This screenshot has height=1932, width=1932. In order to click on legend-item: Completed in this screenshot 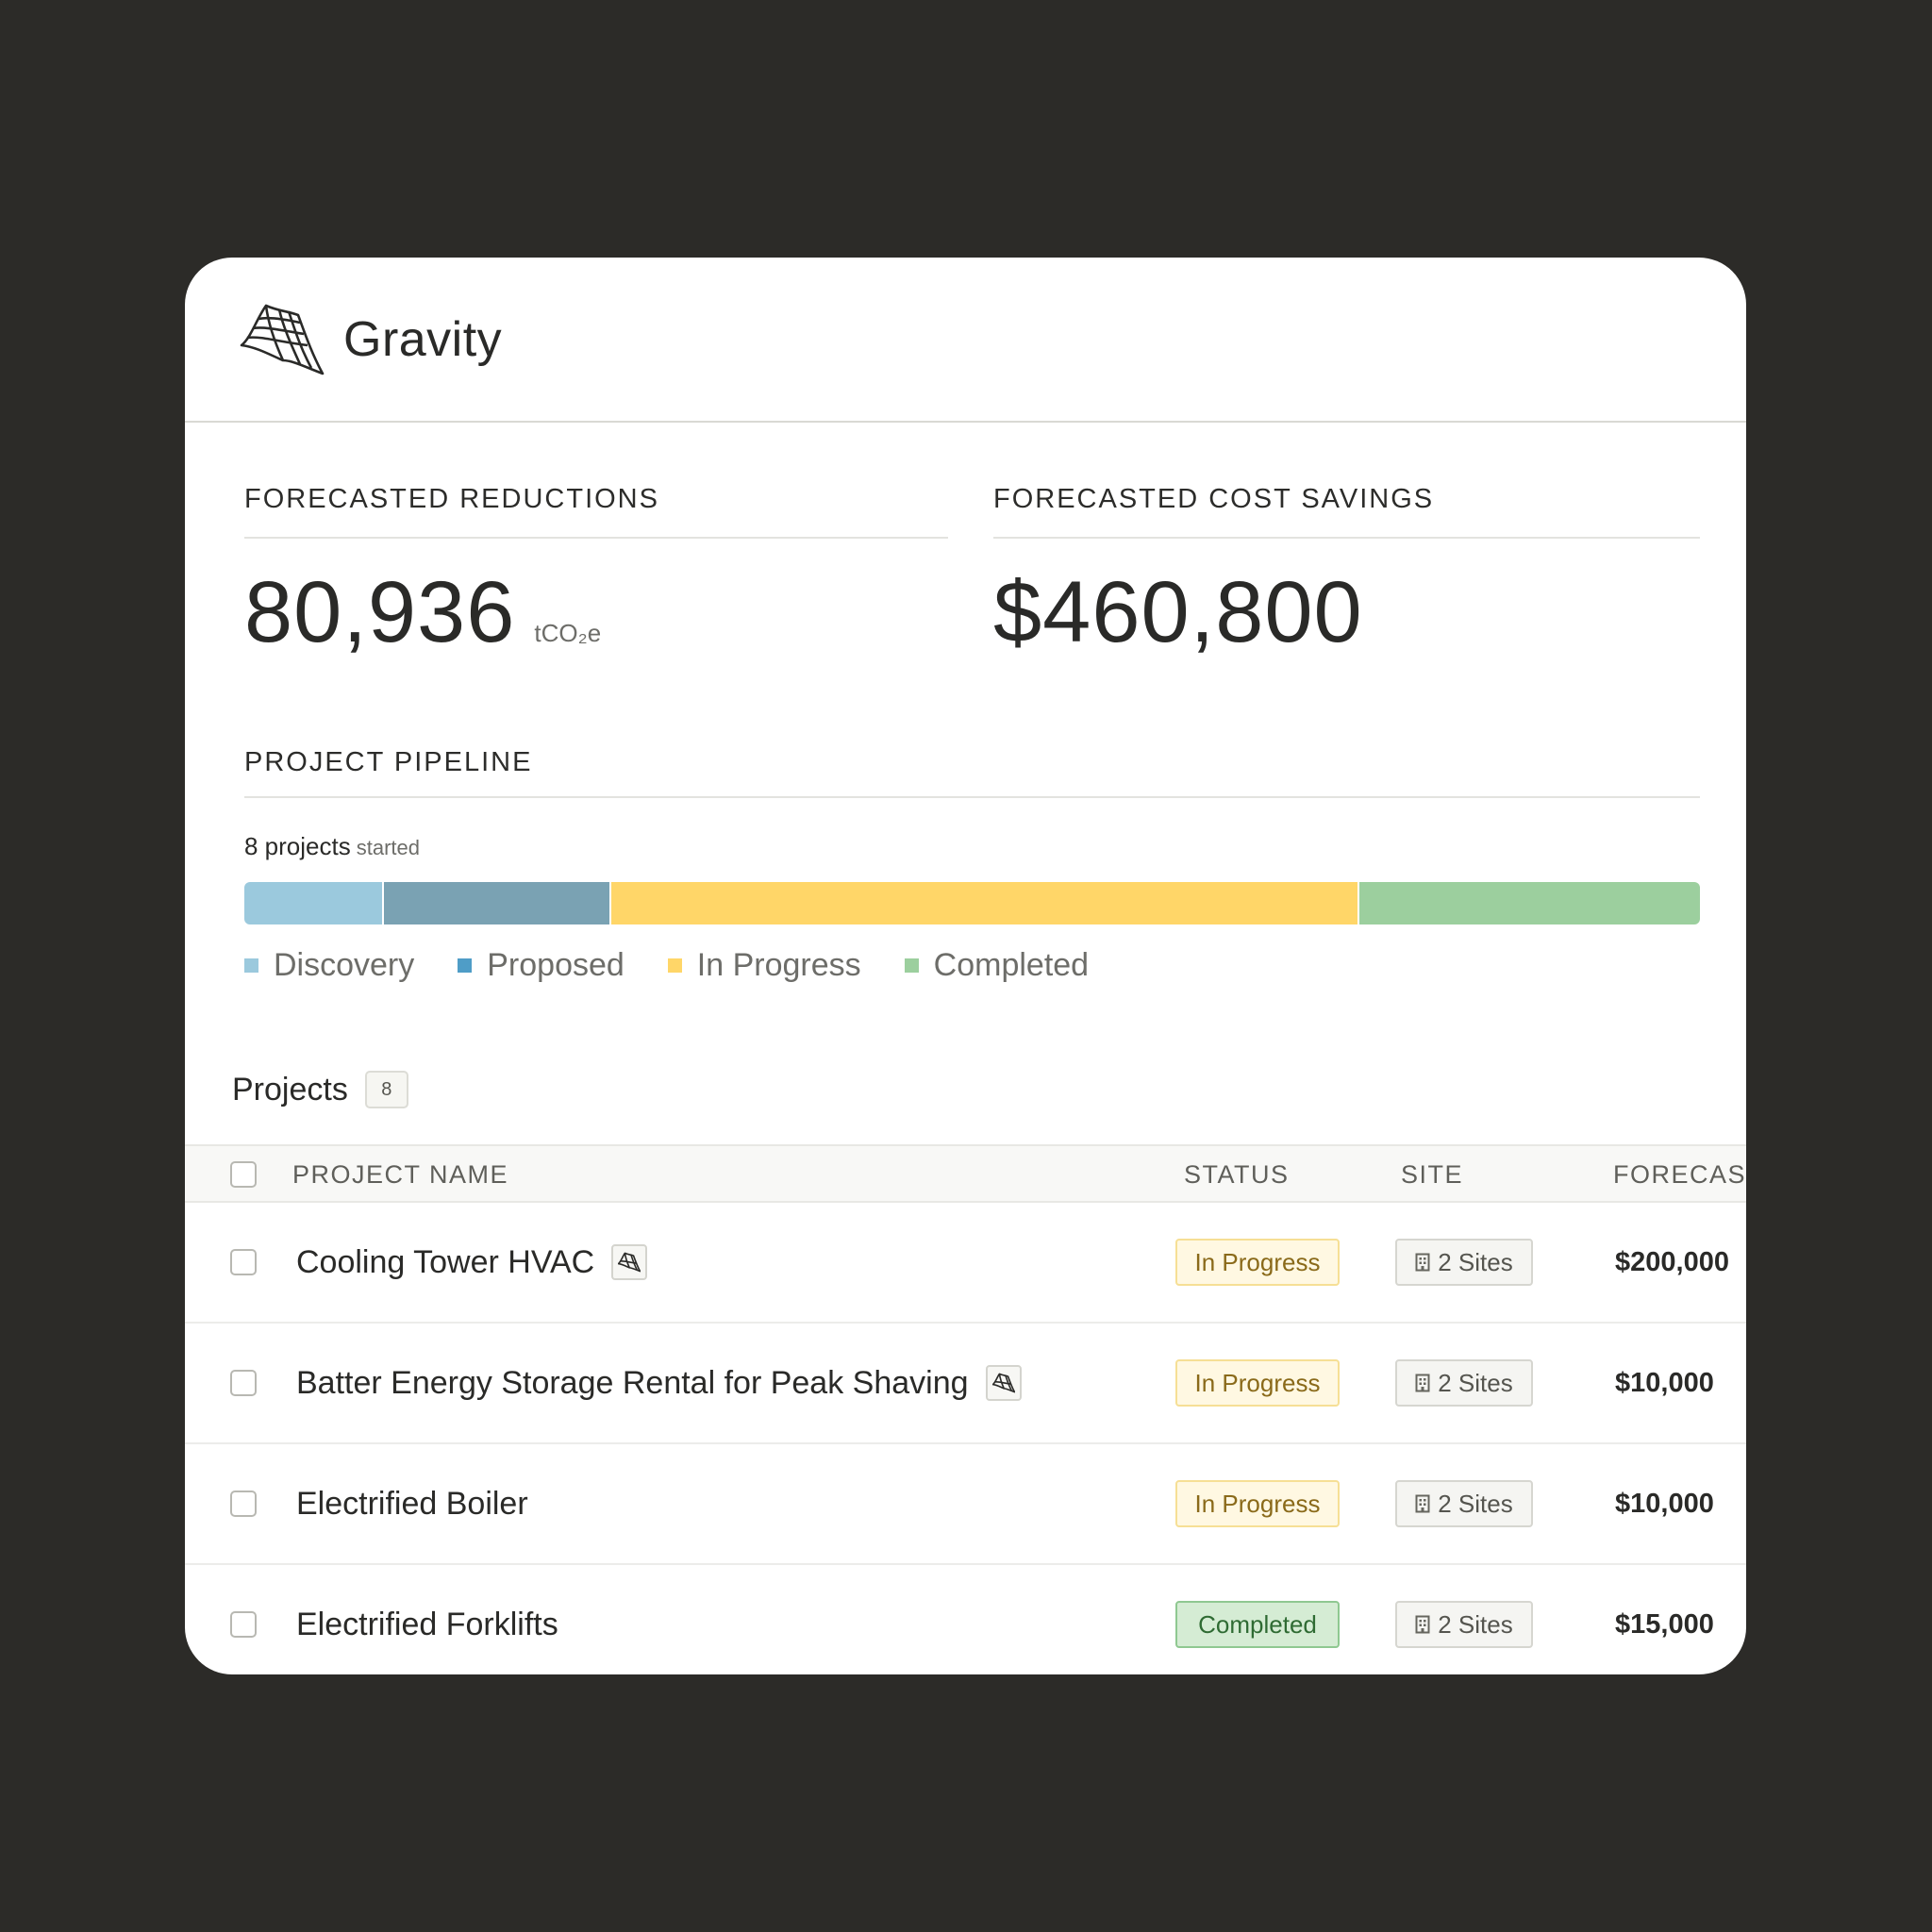, I will do `click(997, 965)`.